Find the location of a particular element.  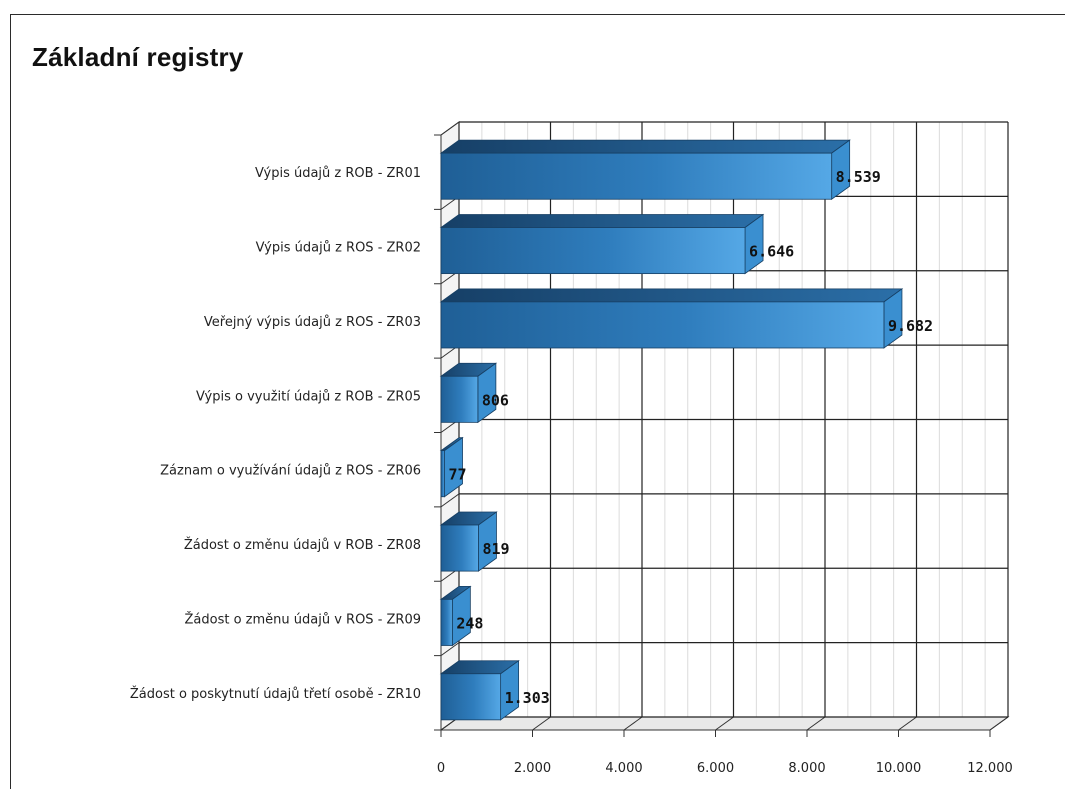

bar-value-label: 819 is located at coordinates (495, 549).